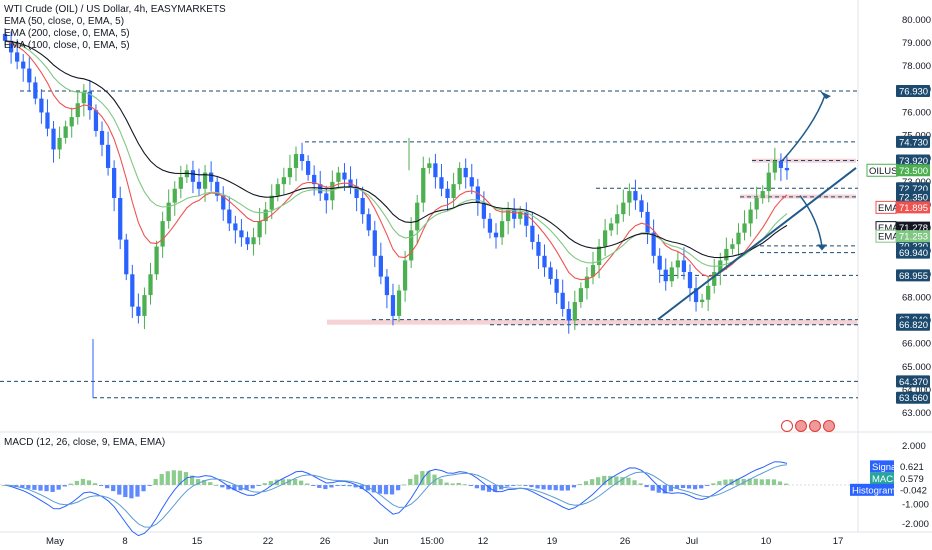 This screenshot has width=932, height=550. What do you see at coordinates (916, 297) in the screenshot?
I see `price-tick-label: 68.000` at bounding box center [916, 297].